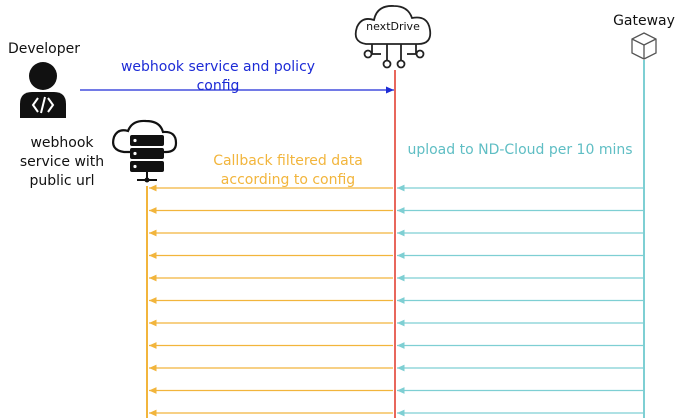 This screenshot has width=688, height=420. I want to click on cloud-network-icon, so click(393, 37).